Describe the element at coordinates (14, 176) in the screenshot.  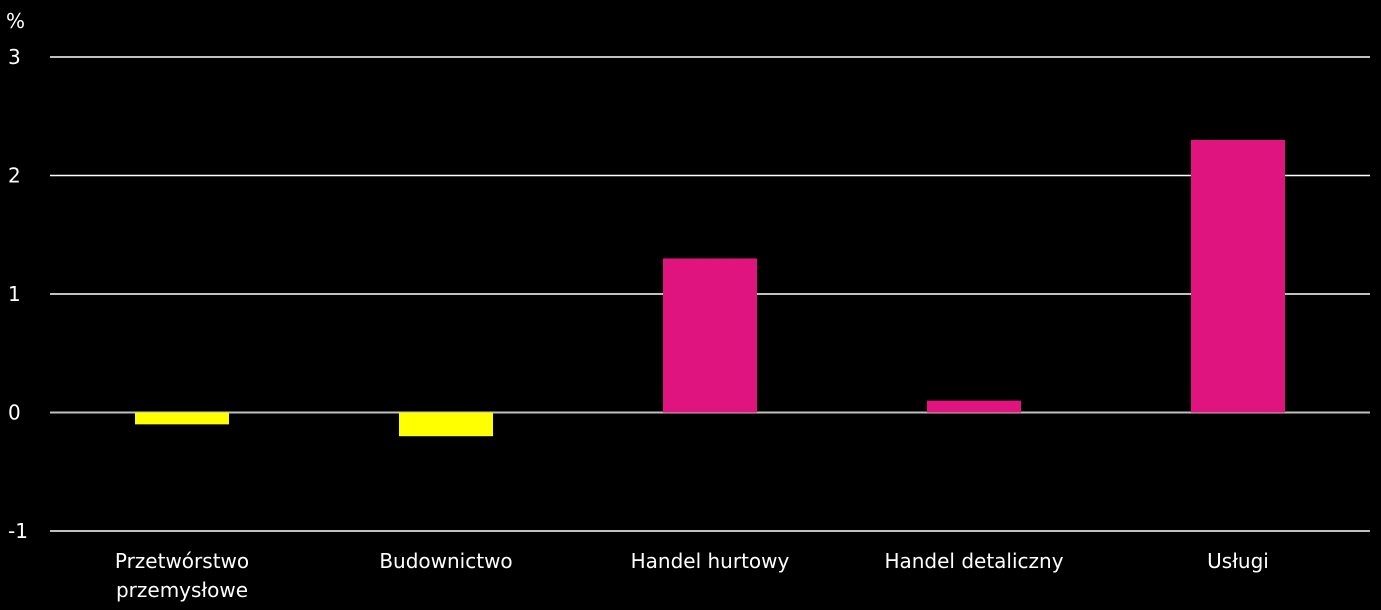
I see `y-tick-label: 2` at that location.